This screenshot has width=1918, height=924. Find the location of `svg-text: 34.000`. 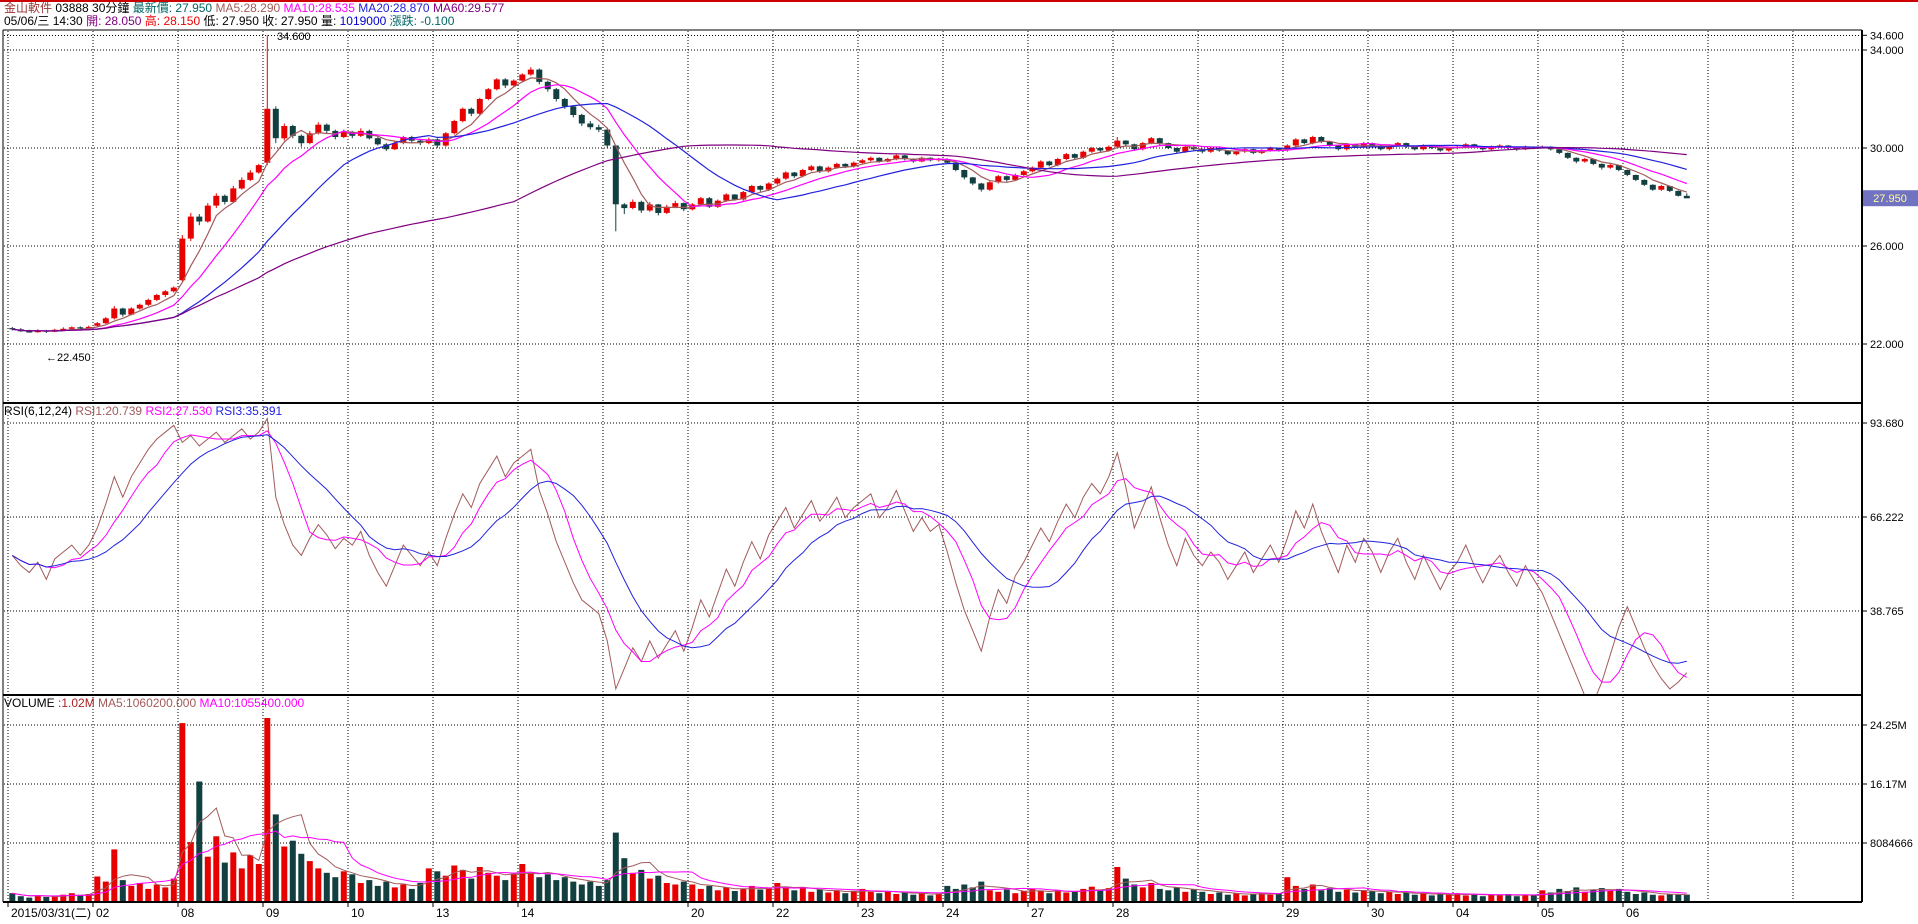

svg-text: 34.000 is located at coordinates (1887, 51).